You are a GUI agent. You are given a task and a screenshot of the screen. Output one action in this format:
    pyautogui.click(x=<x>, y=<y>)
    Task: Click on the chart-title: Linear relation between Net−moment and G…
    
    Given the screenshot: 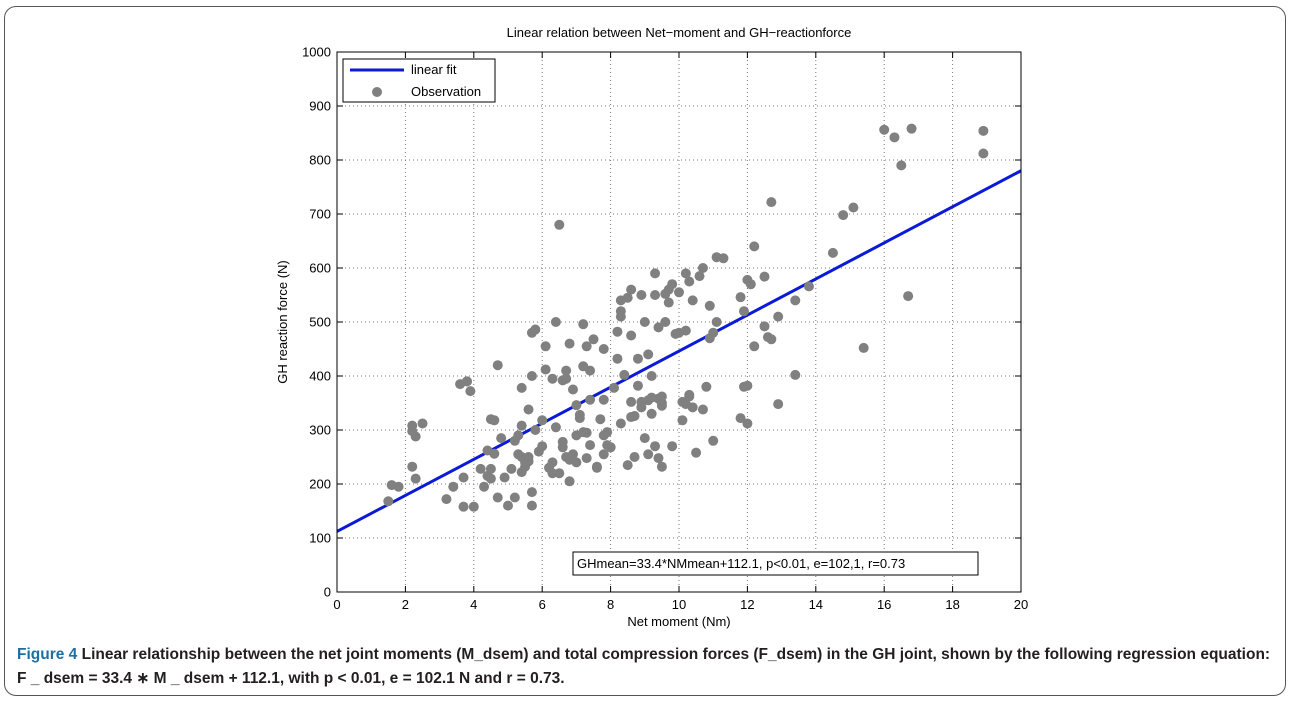 What is the action you would take?
    pyautogui.click(x=679, y=32)
    